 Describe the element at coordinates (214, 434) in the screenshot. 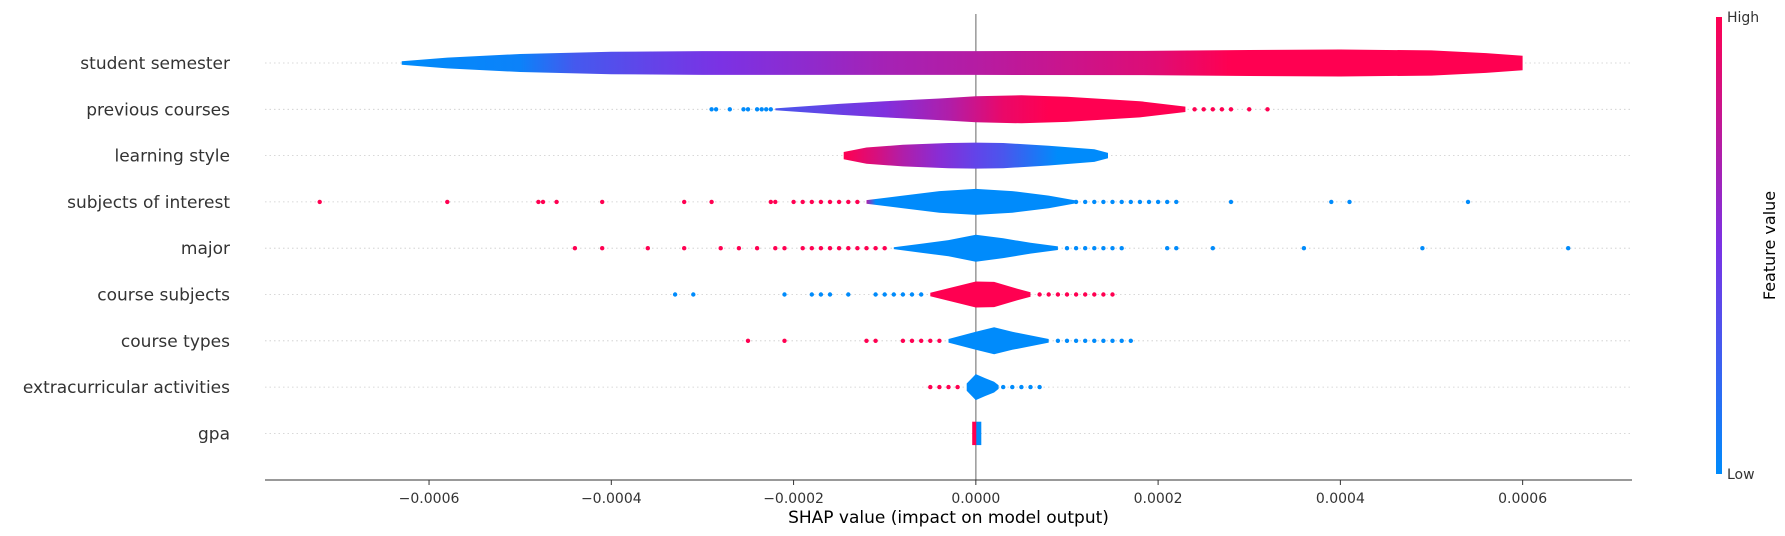

I see `feature-label: gpa` at that location.